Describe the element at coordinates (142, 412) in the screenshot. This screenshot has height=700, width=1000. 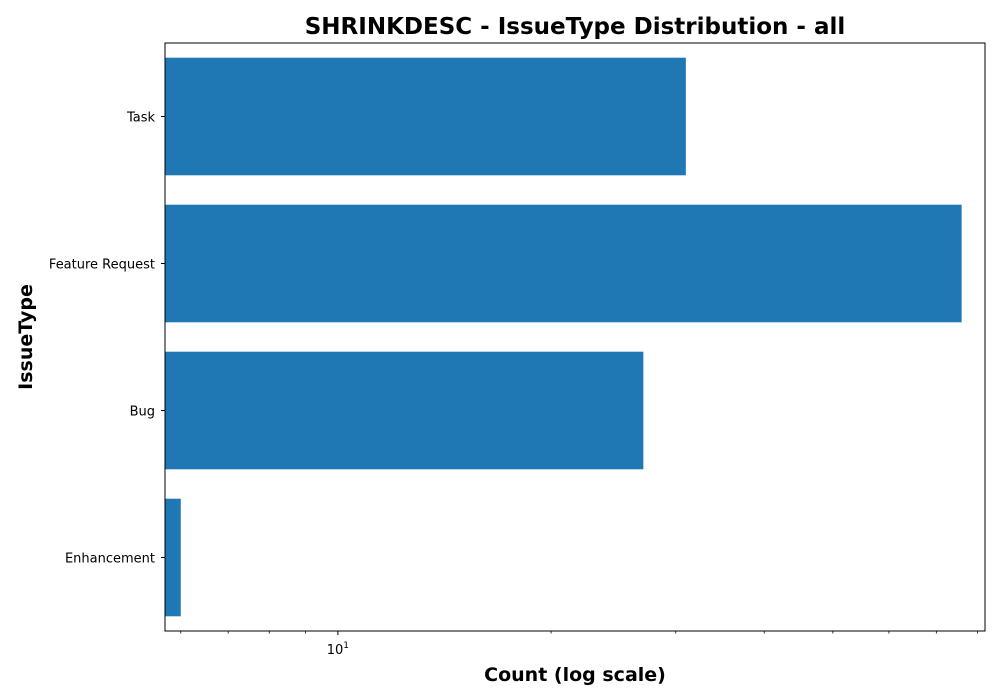
I see `y-tick-label-bug: Bug` at that location.